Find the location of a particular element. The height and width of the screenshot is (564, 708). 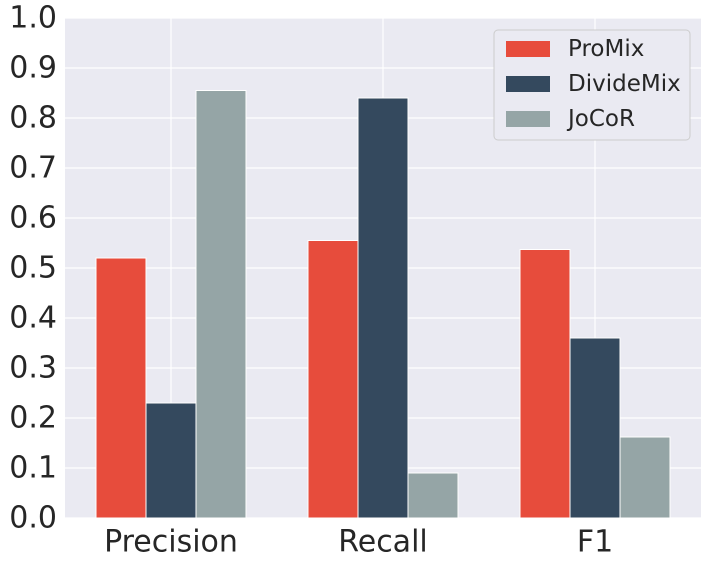

bar-jocor-precision is located at coordinates (221, 304).